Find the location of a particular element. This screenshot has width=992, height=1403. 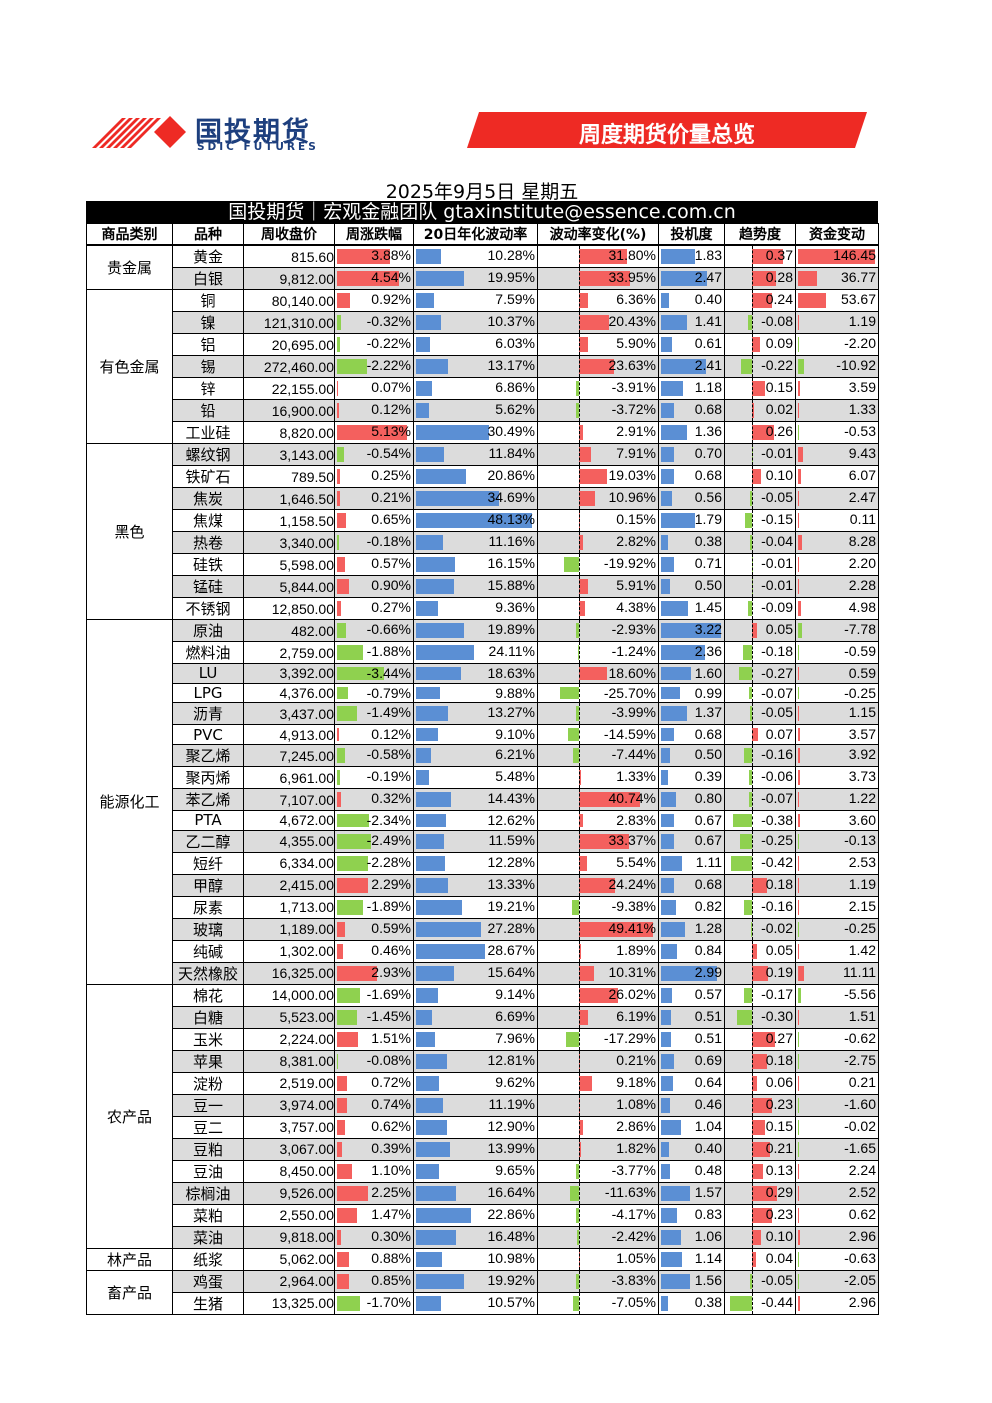

fund-cell: 0.11 is located at coordinates (837, 520).